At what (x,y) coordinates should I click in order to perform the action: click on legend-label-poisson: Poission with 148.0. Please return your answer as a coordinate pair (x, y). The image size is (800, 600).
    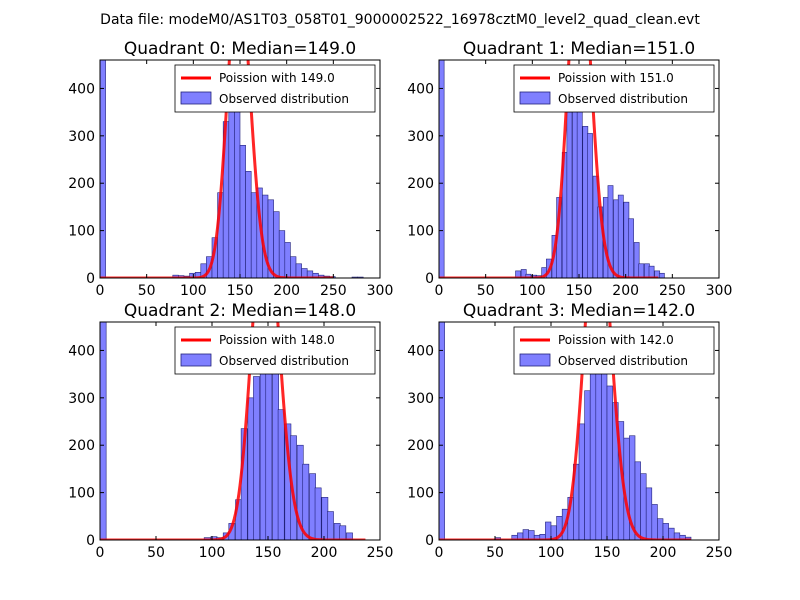
    Looking at the image, I should click on (277, 340).